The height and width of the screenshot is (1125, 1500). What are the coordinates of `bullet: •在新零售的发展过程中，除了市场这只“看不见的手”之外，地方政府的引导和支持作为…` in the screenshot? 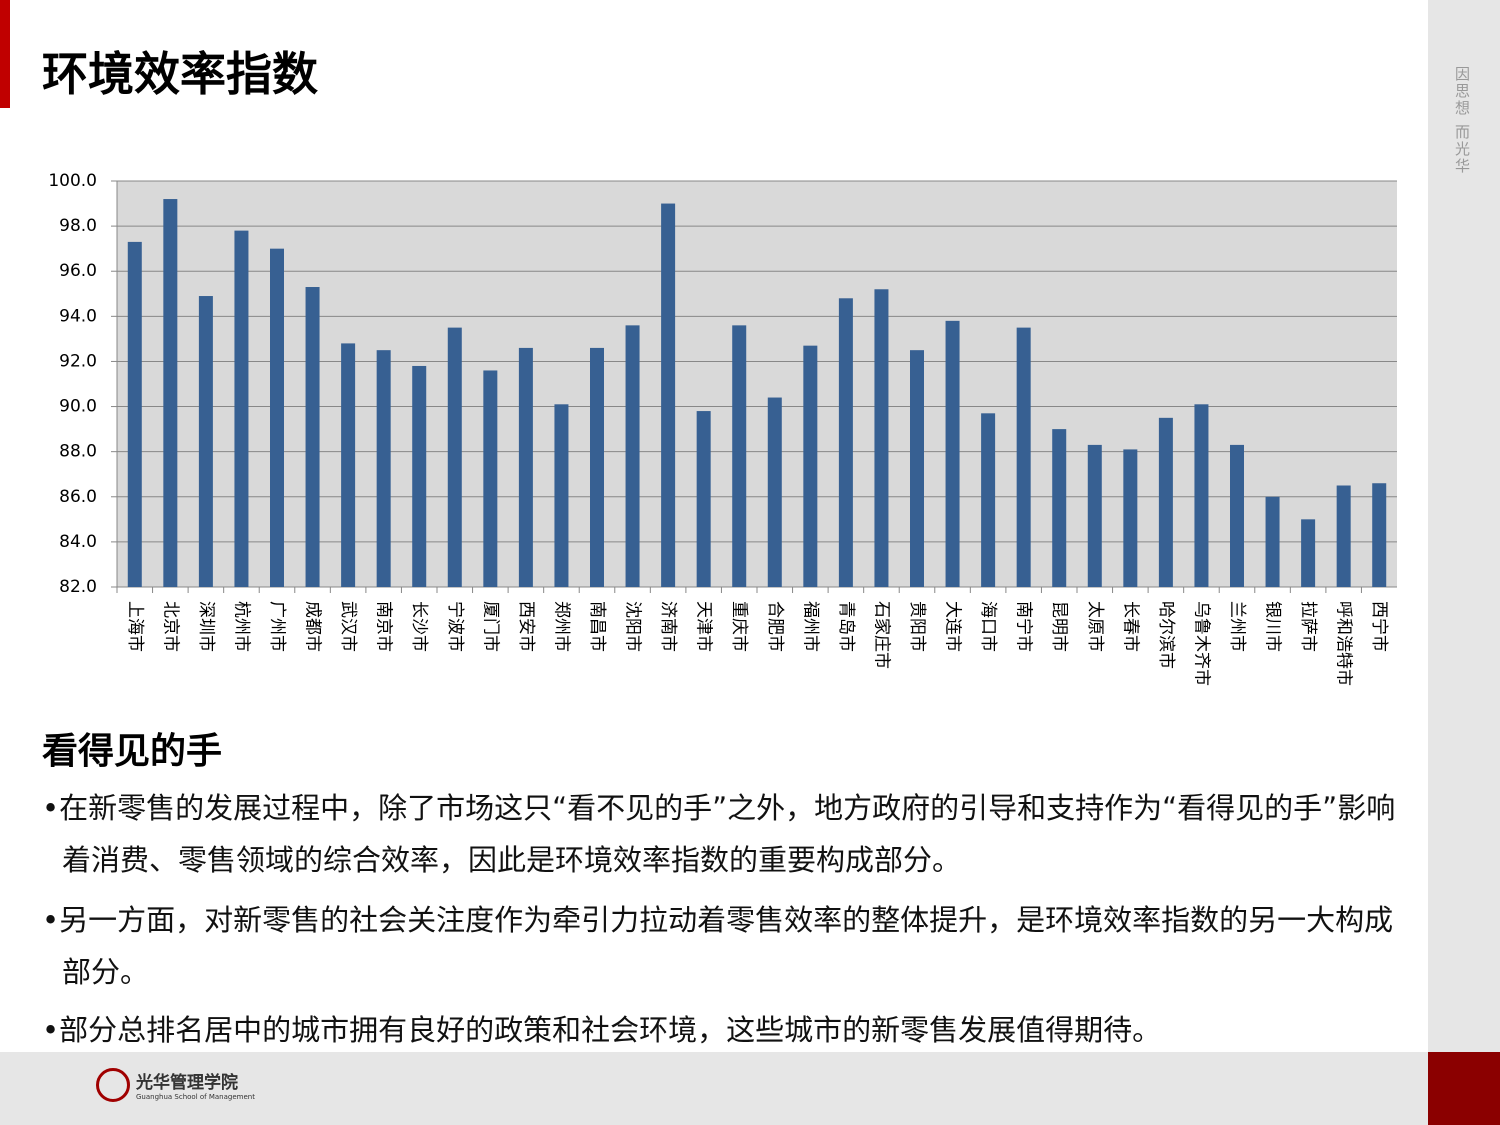 It's located at (719, 834).